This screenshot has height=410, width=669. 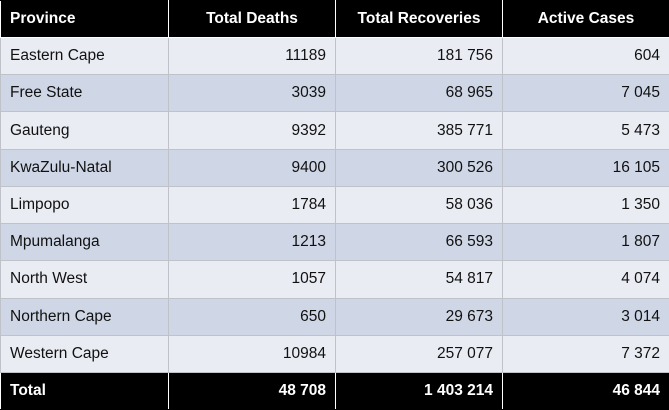 I want to click on cell-active-cases: 7 045, so click(x=585, y=93).